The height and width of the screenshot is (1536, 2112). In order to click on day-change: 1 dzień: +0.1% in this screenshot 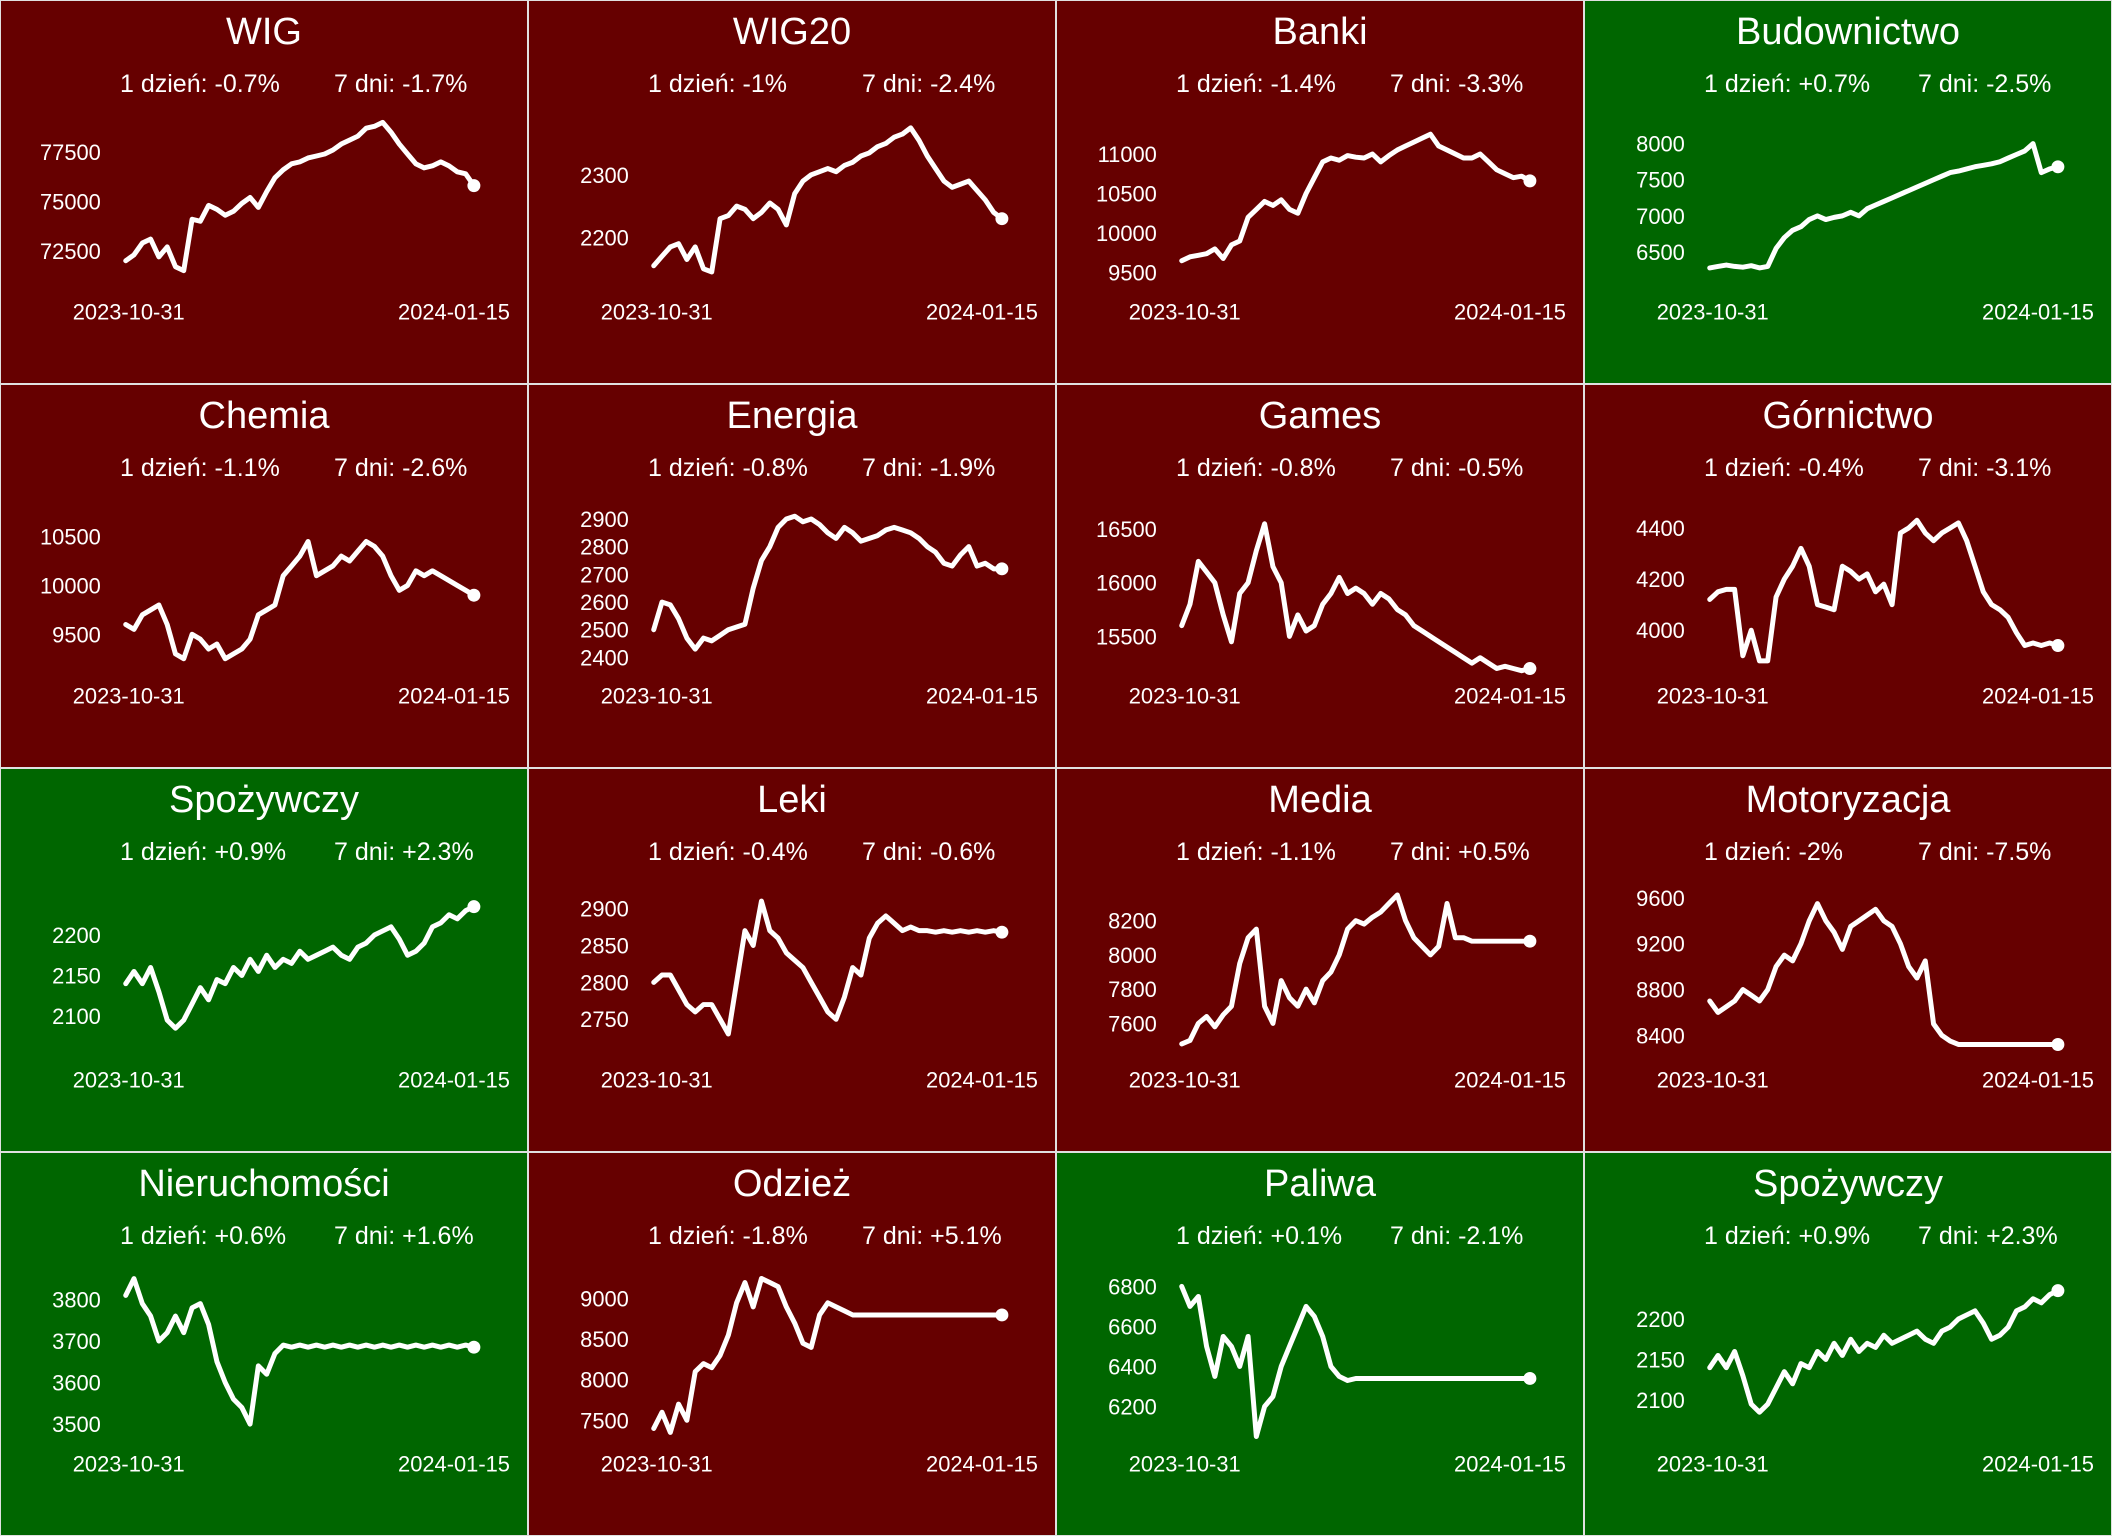, I will do `click(1259, 1236)`.